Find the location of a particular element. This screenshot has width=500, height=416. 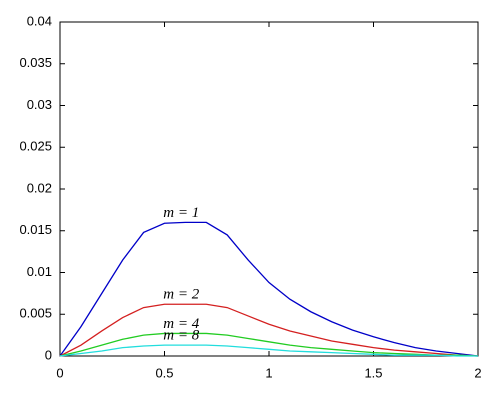

series-annotation: m = 8 is located at coordinates (181, 336).